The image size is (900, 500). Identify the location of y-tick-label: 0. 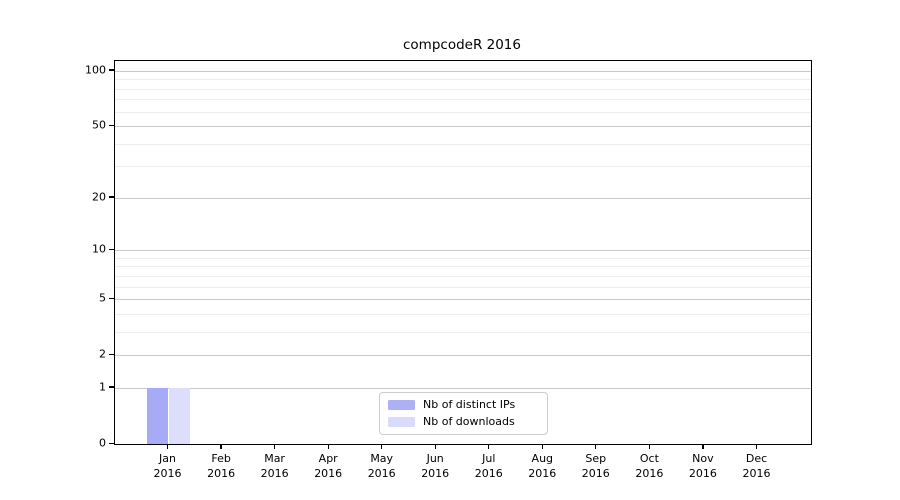
(102, 443).